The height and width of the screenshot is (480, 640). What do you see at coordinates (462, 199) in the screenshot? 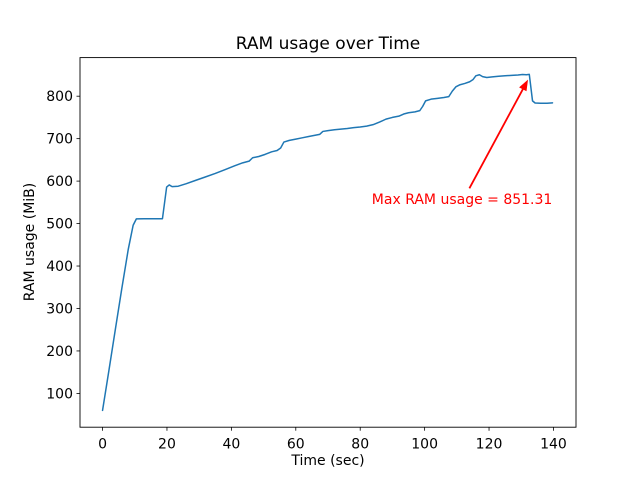
I see `max-annotation-text: Max RAM usage = 851.31` at bounding box center [462, 199].